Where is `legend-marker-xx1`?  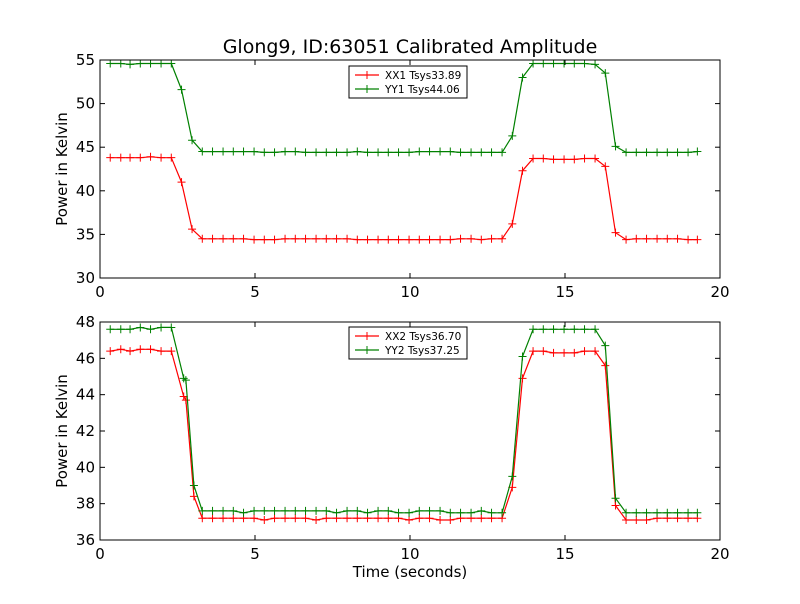 legend-marker-xx1 is located at coordinates (367, 75).